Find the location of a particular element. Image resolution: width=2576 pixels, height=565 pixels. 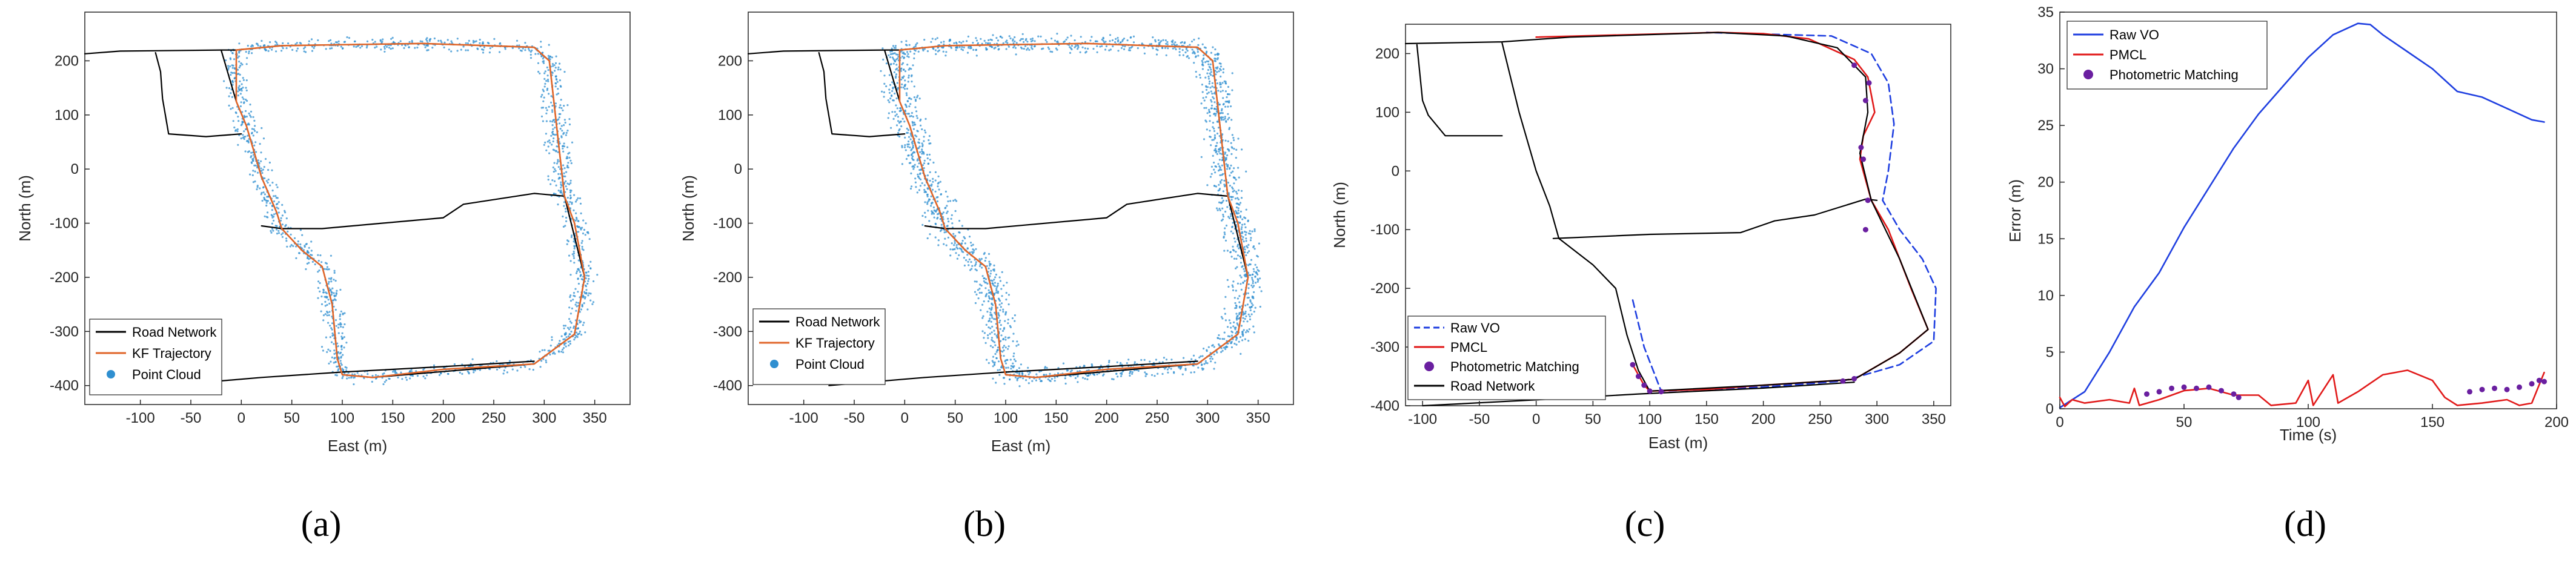

plot-area-frame is located at coordinates (357, 208).